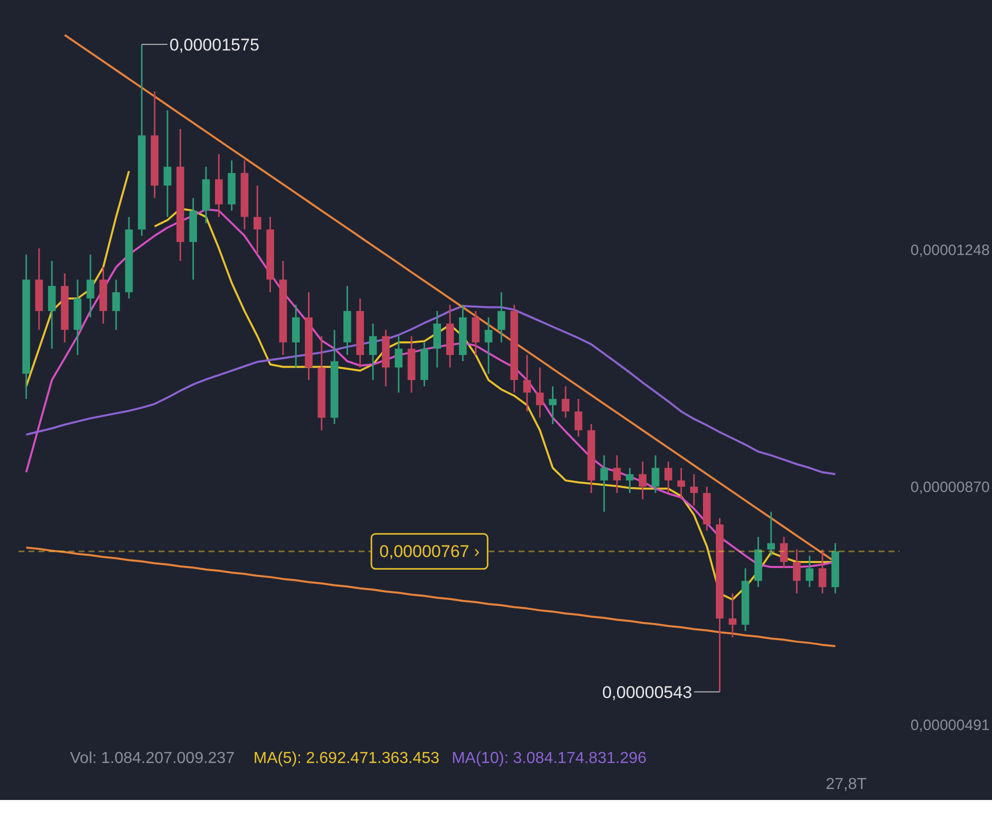 This screenshot has height=813, width=992. Describe the element at coordinates (549, 758) in the screenshot. I see `text: MA(10): 3.084.174.831.296` at that location.